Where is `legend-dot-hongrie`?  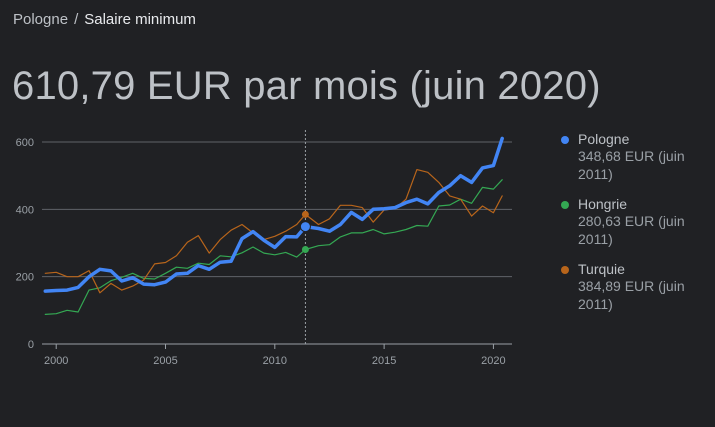
legend-dot-hongrie is located at coordinates (565, 205).